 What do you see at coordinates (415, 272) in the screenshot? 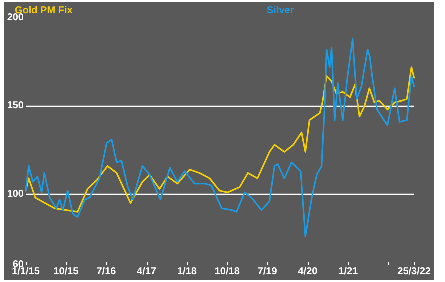
I see `x-tick-label: 25/3/22` at bounding box center [415, 272].